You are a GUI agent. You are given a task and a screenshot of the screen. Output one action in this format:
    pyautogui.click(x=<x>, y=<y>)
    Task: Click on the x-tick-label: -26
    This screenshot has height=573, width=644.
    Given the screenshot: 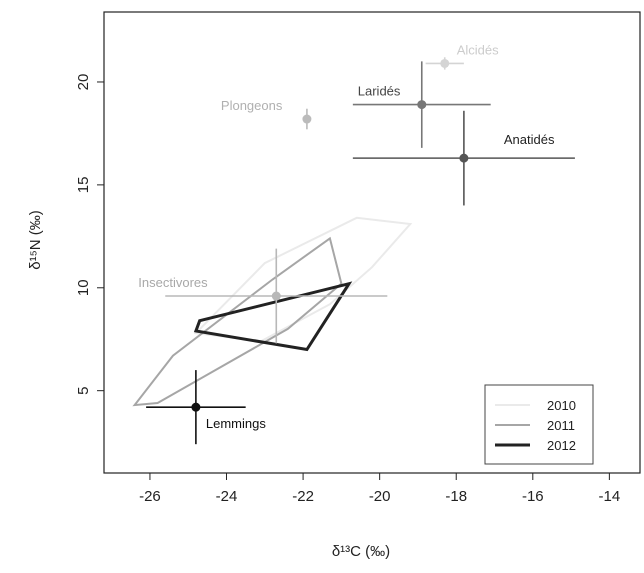 What is the action you would take?
    pyautogui.click(x=150, y=496)
    